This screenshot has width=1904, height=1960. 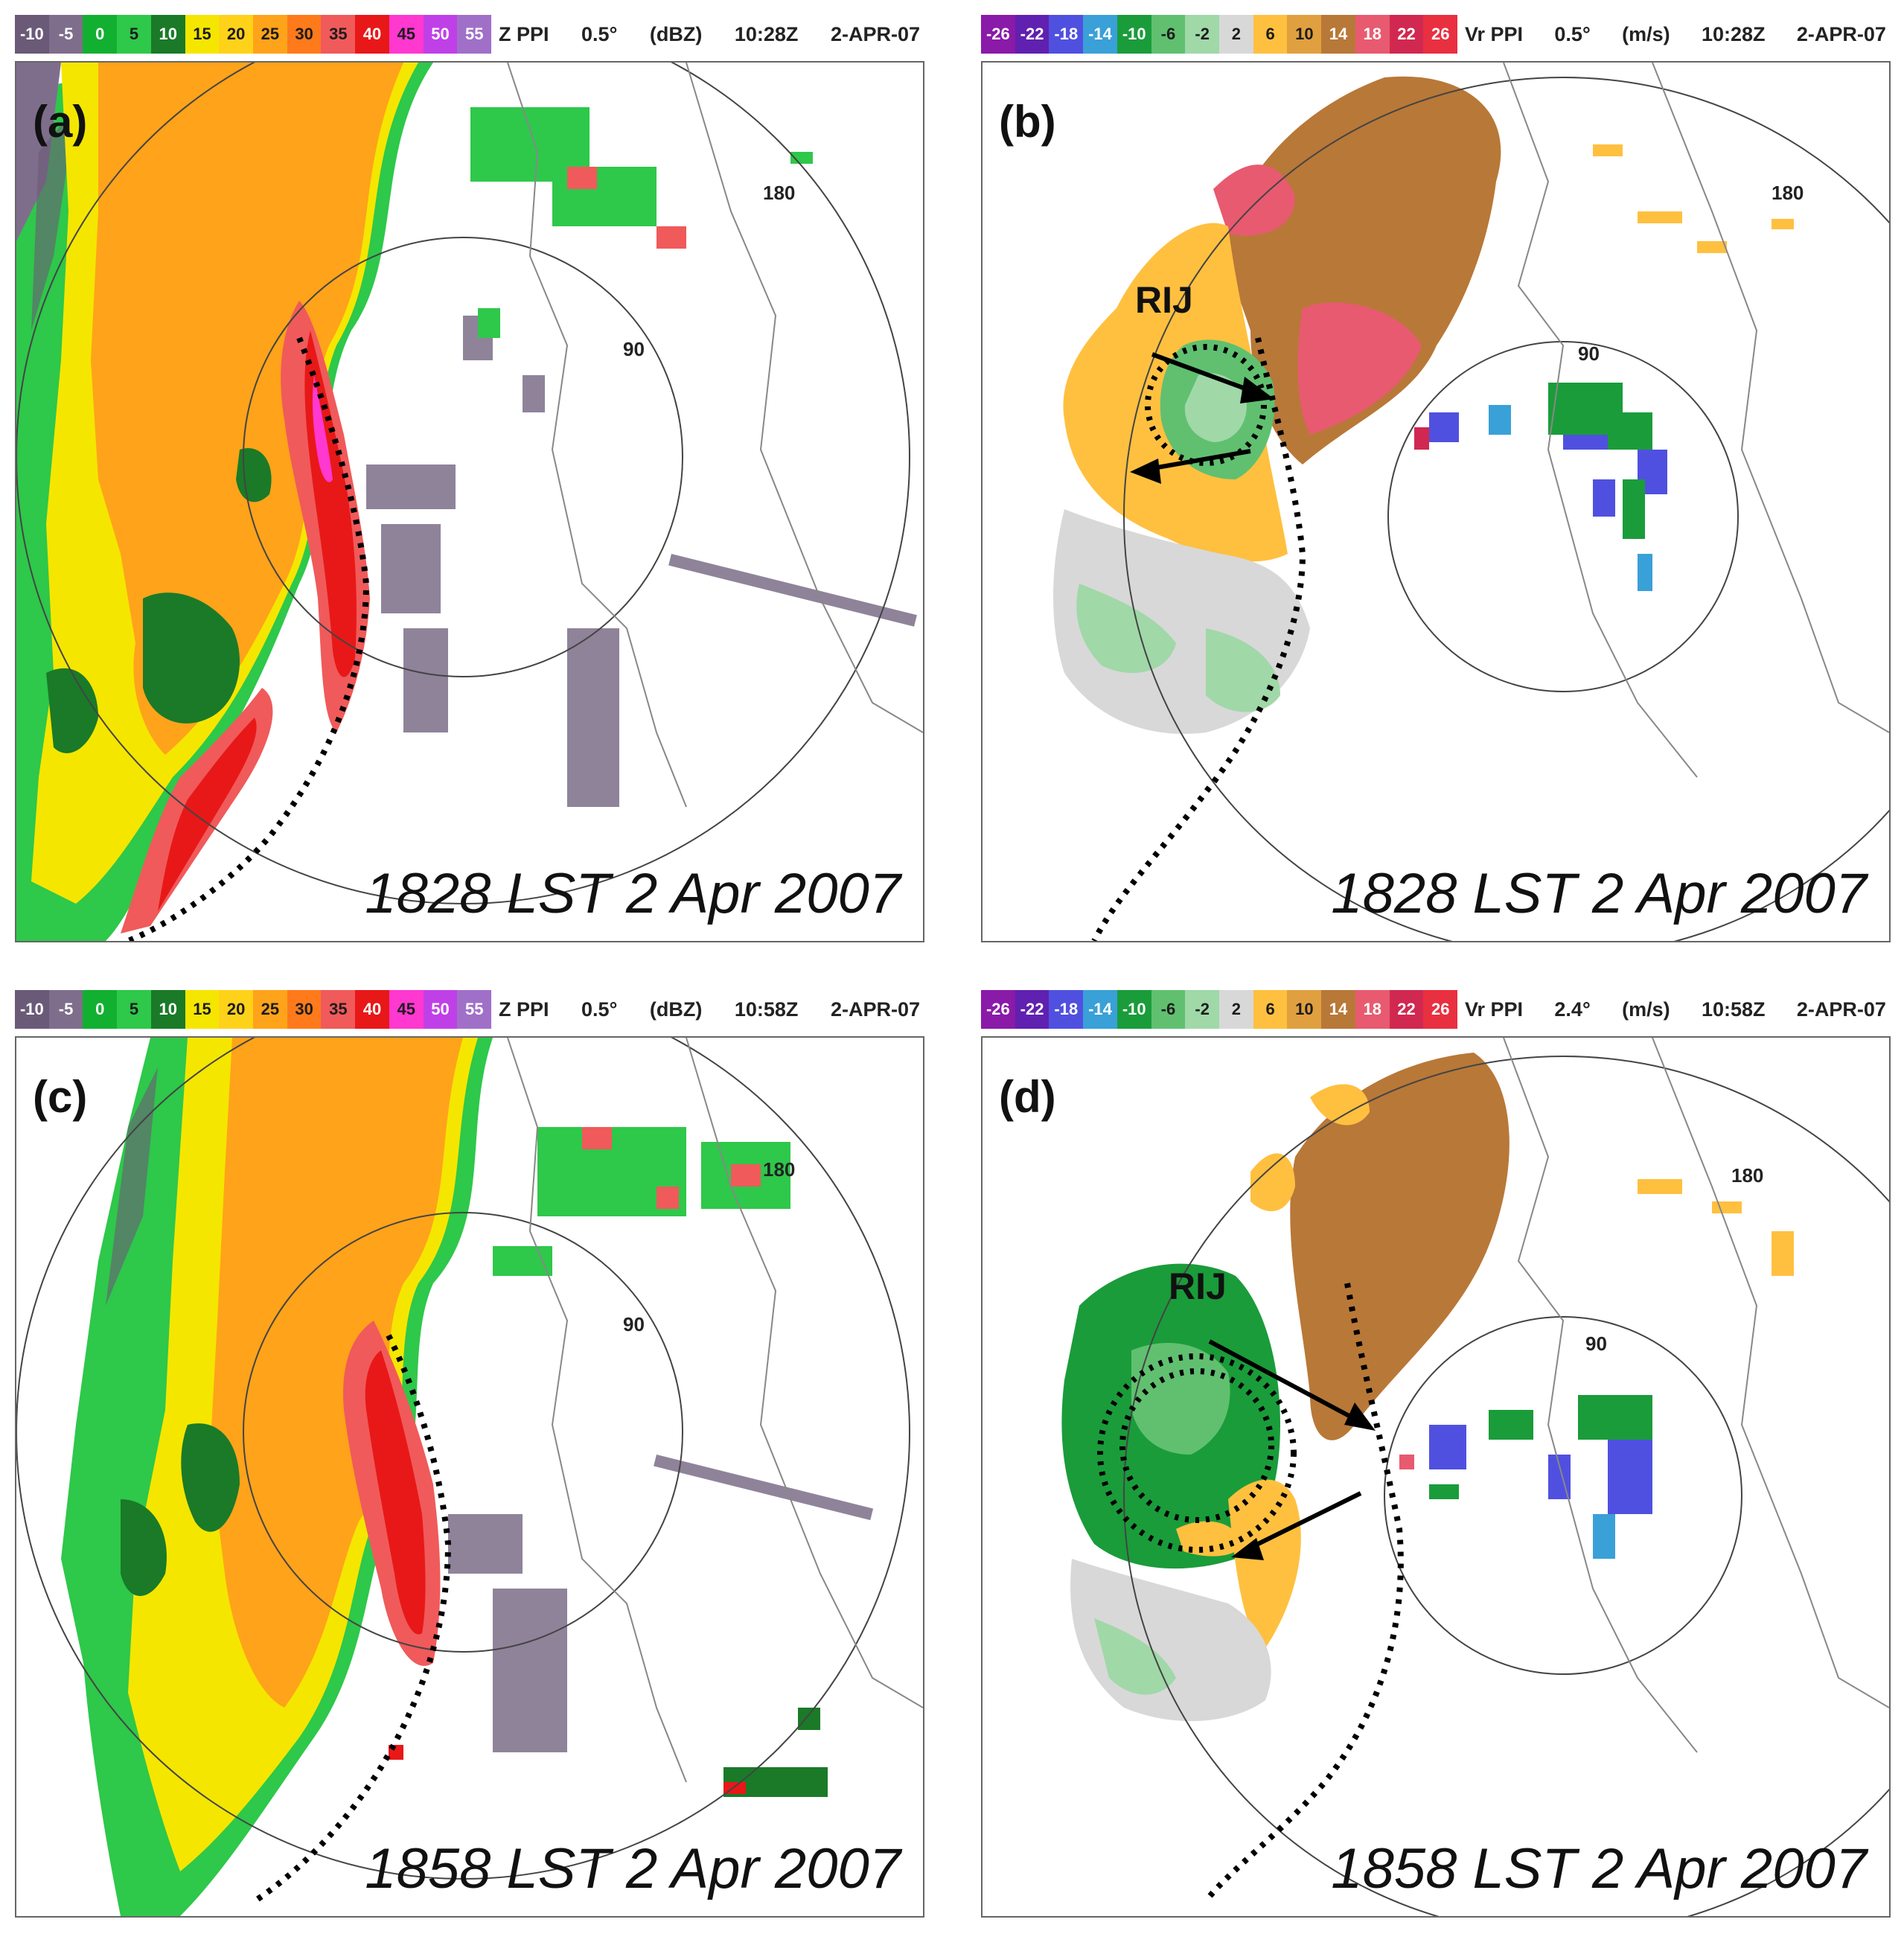 What do you see at coordinates (60, 122) in the screenshot?
I see `panel-label: (a)` at bounding box center [60, 122].